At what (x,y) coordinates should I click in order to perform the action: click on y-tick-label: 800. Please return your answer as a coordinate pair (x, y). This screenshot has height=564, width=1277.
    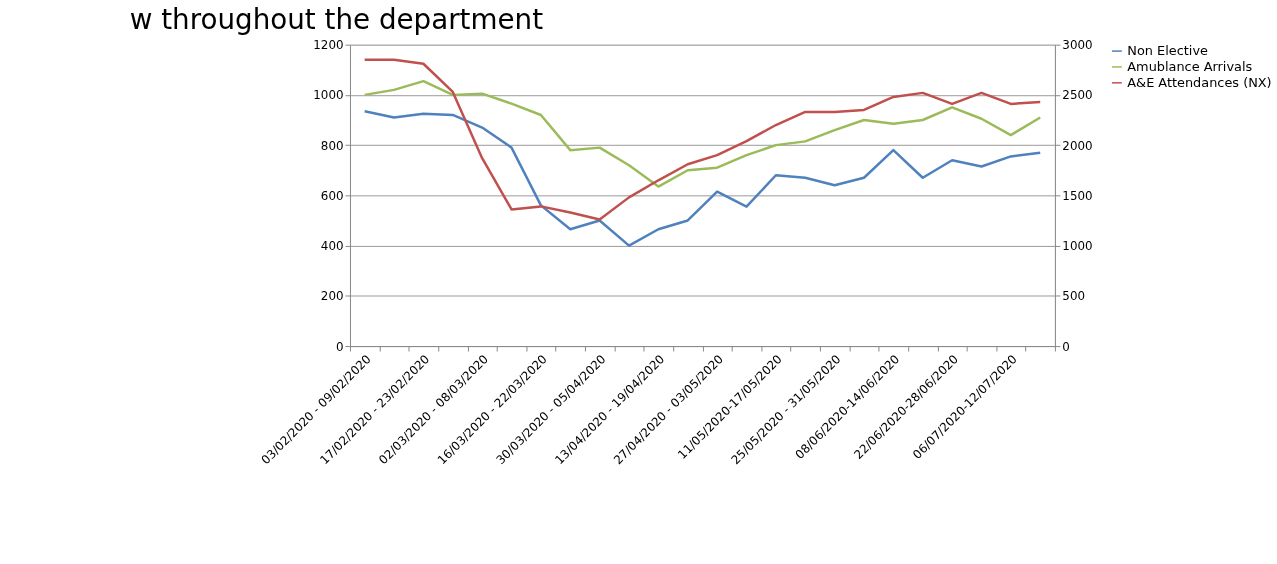
    Looking at the image, I should click on (332, 145).